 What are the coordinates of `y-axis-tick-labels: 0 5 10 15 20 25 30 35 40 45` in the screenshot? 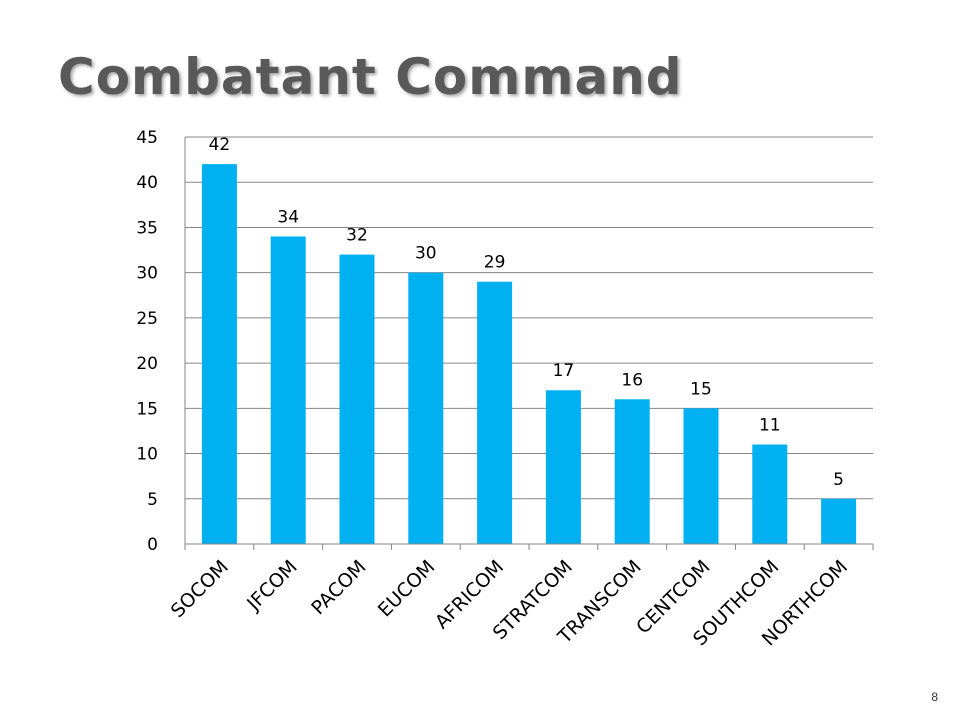 It's located at (147, 341).